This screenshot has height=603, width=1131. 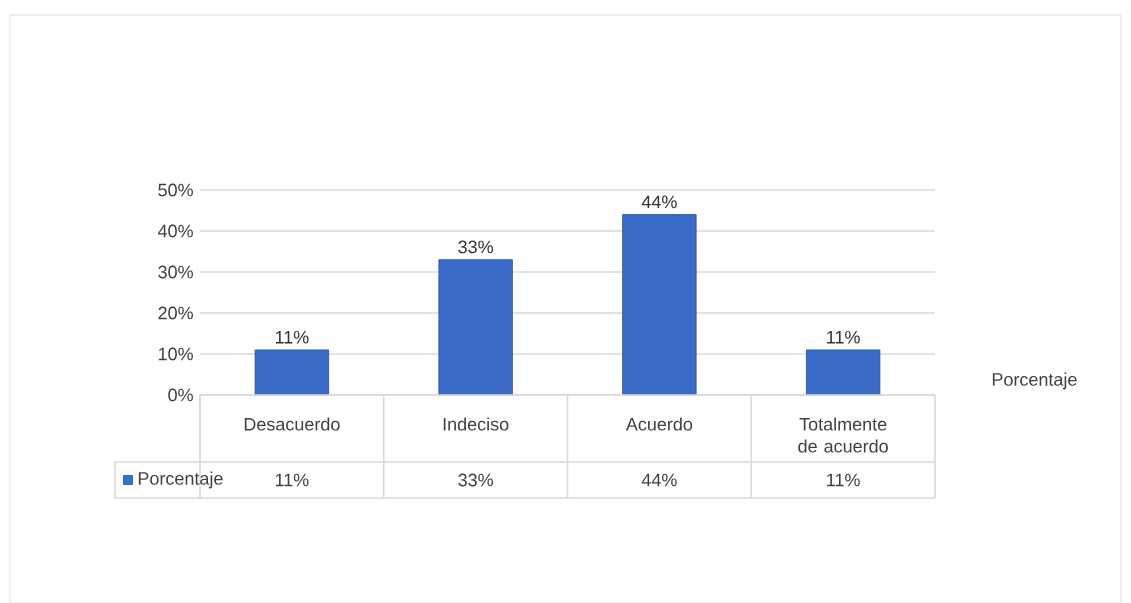 I want to click on text: 44%, so click(x=659, y=201).